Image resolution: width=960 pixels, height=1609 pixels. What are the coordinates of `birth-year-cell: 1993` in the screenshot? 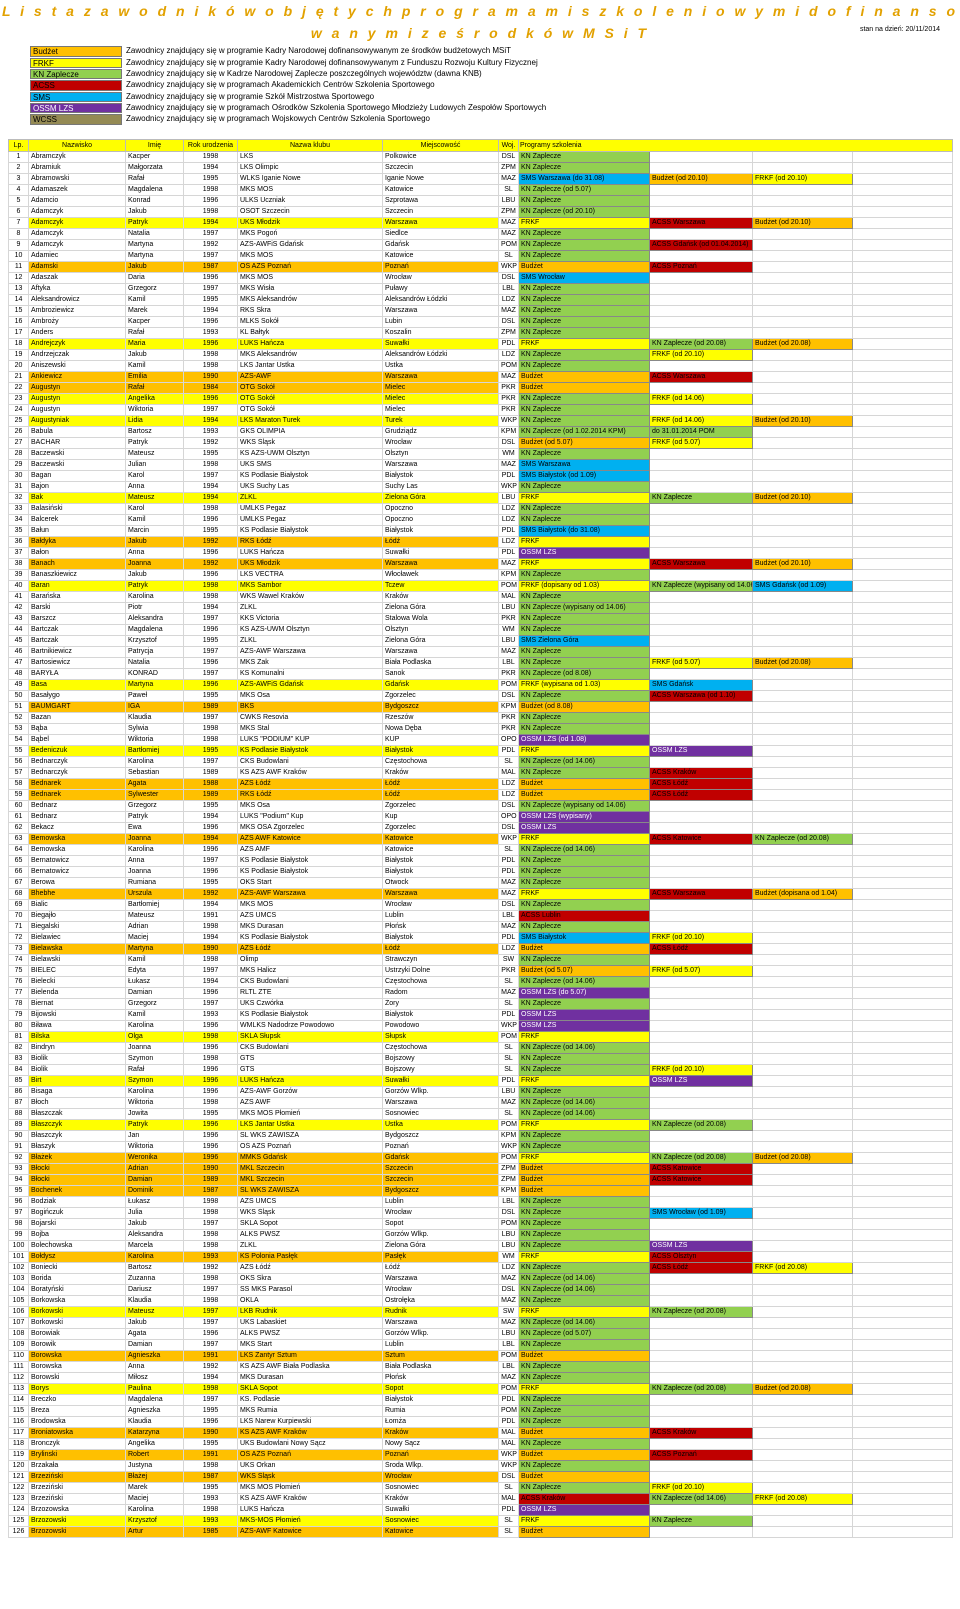 It's located at (210, 1015).